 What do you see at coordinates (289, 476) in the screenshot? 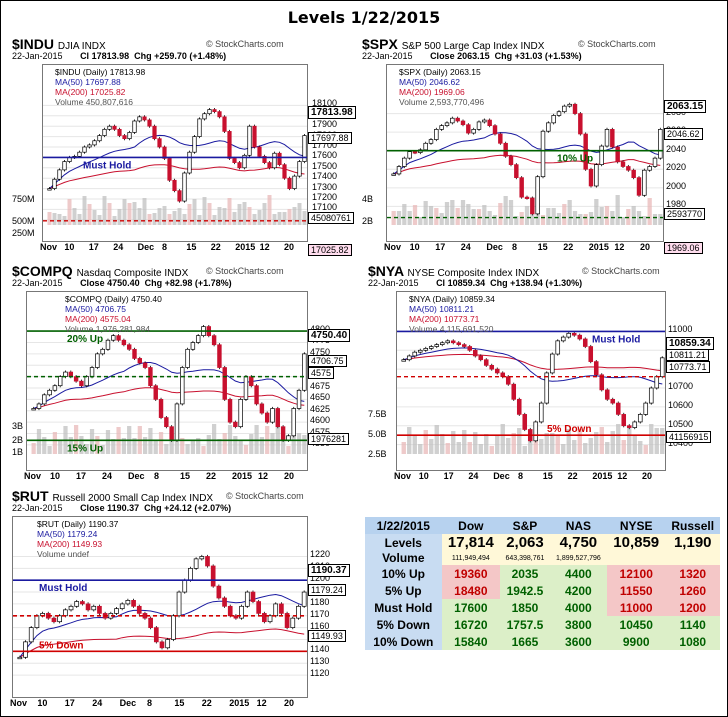
I see `x-tick-label: 20` at bounding box center [289, 476].